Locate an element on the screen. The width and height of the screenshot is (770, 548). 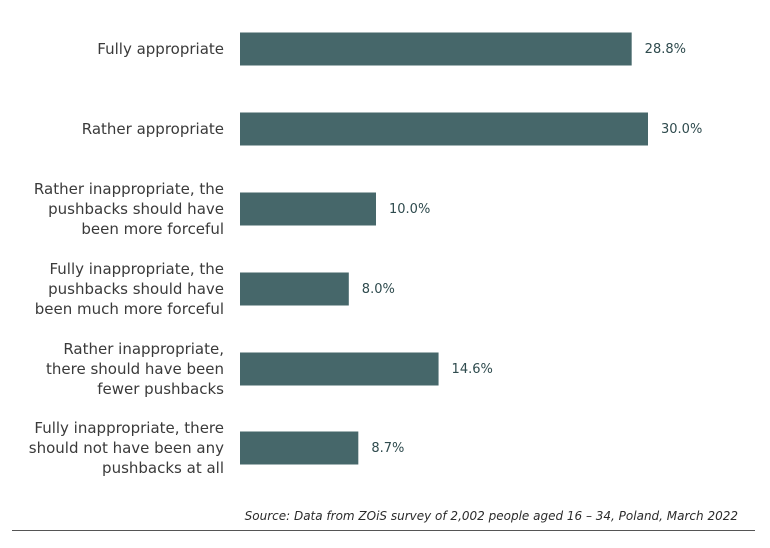
category-label-3-line-0: Fully inappropriate, the is located at coordinates (136, 269).